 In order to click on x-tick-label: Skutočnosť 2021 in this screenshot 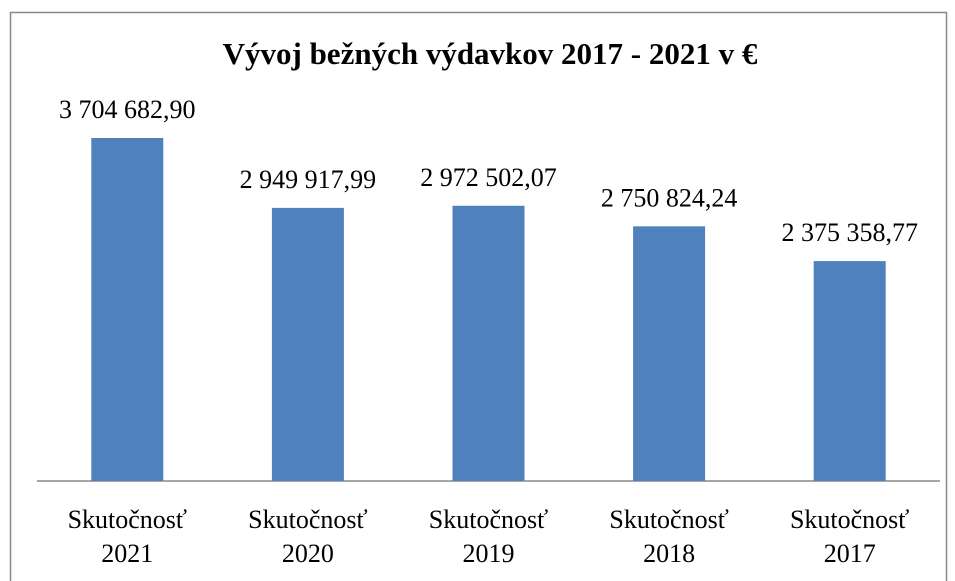, I will do `click(127, 536)`.